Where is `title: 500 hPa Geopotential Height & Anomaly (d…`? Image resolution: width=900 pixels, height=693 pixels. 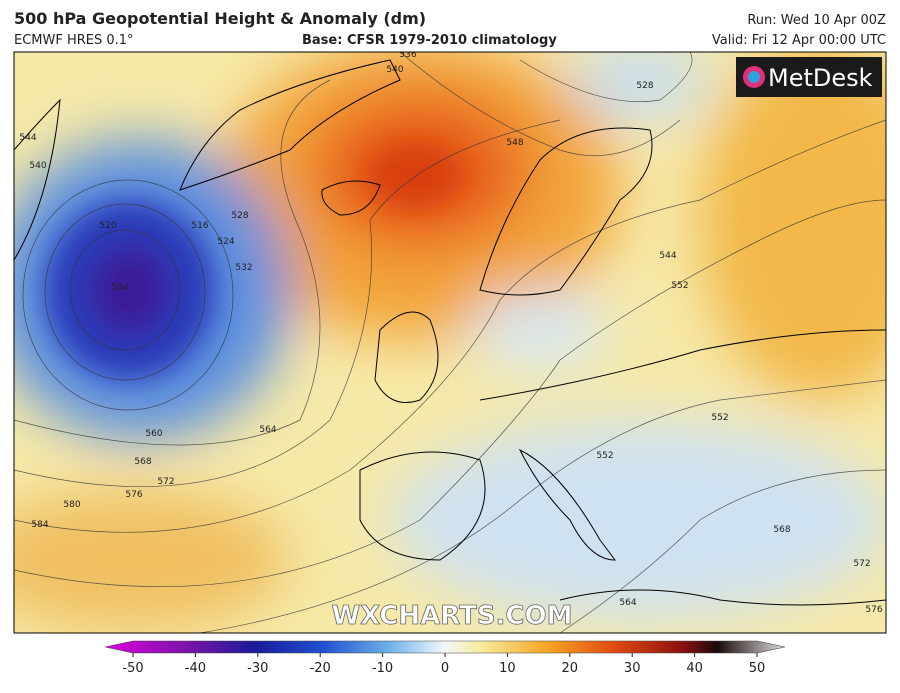 title: 500 hPa Geopotential Height & Anomaly (d… is located at coordinates (220, 18).